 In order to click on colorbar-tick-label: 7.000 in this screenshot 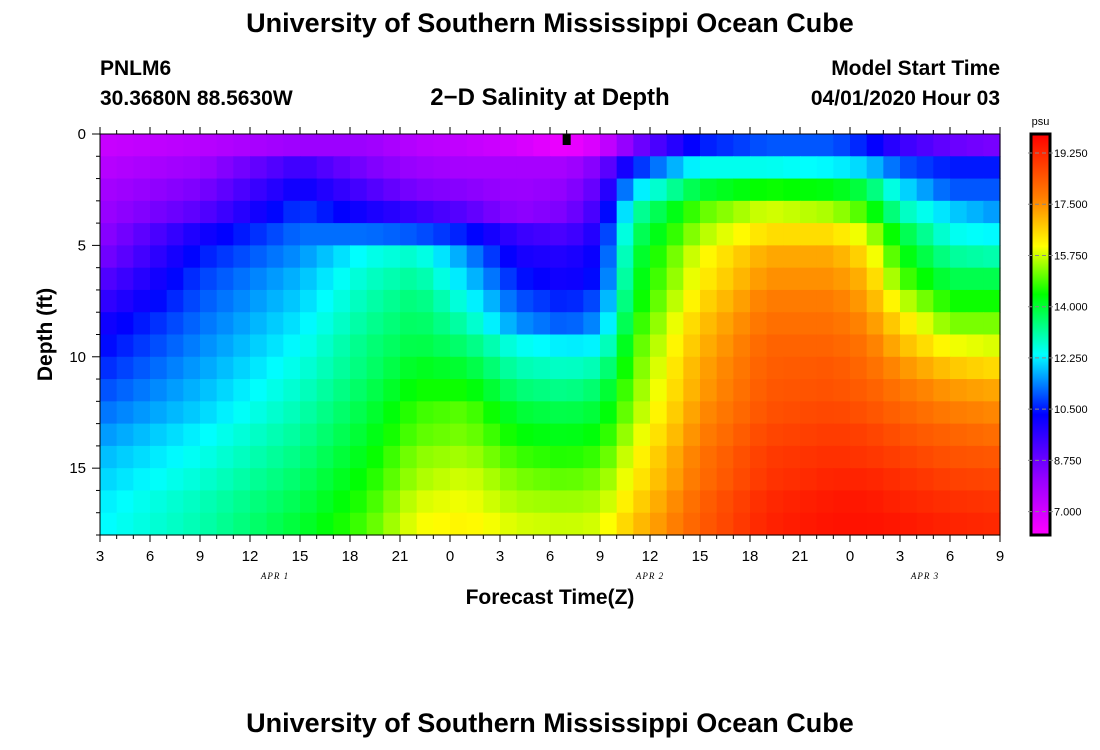, I will do `click(1068, 513)`.